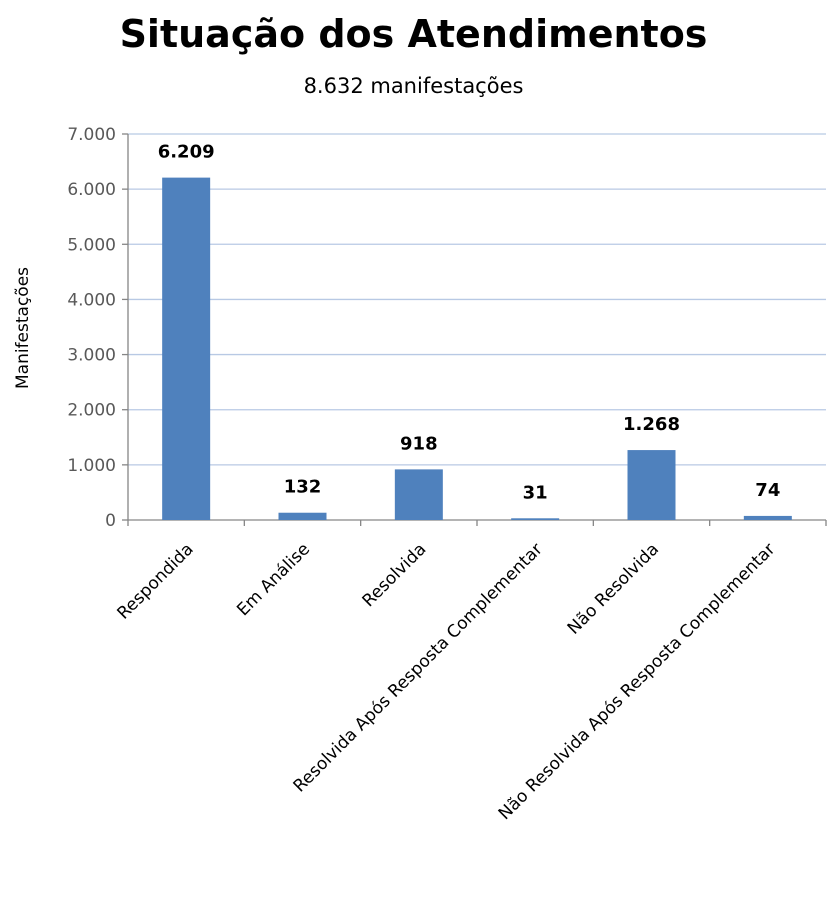 Image resolution: width=827 pixels, height=899 pixels. What do you see at coordinates (91, 300) in the screenshot?
I see `y-tick-label: 4.000` at bounding box center [91, 300].